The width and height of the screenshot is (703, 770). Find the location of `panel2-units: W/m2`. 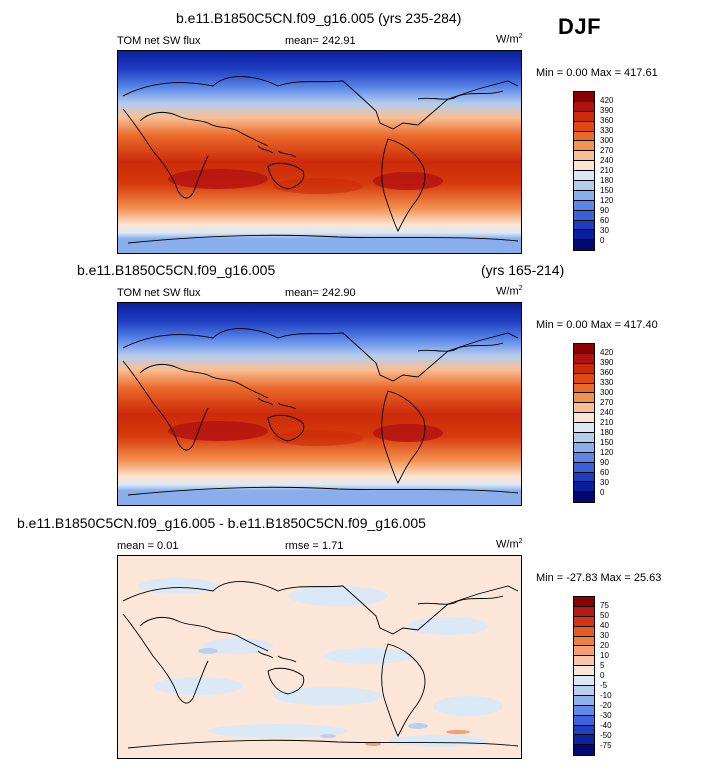

panel2-units: W/m2 is located at coordinates (509, 291).